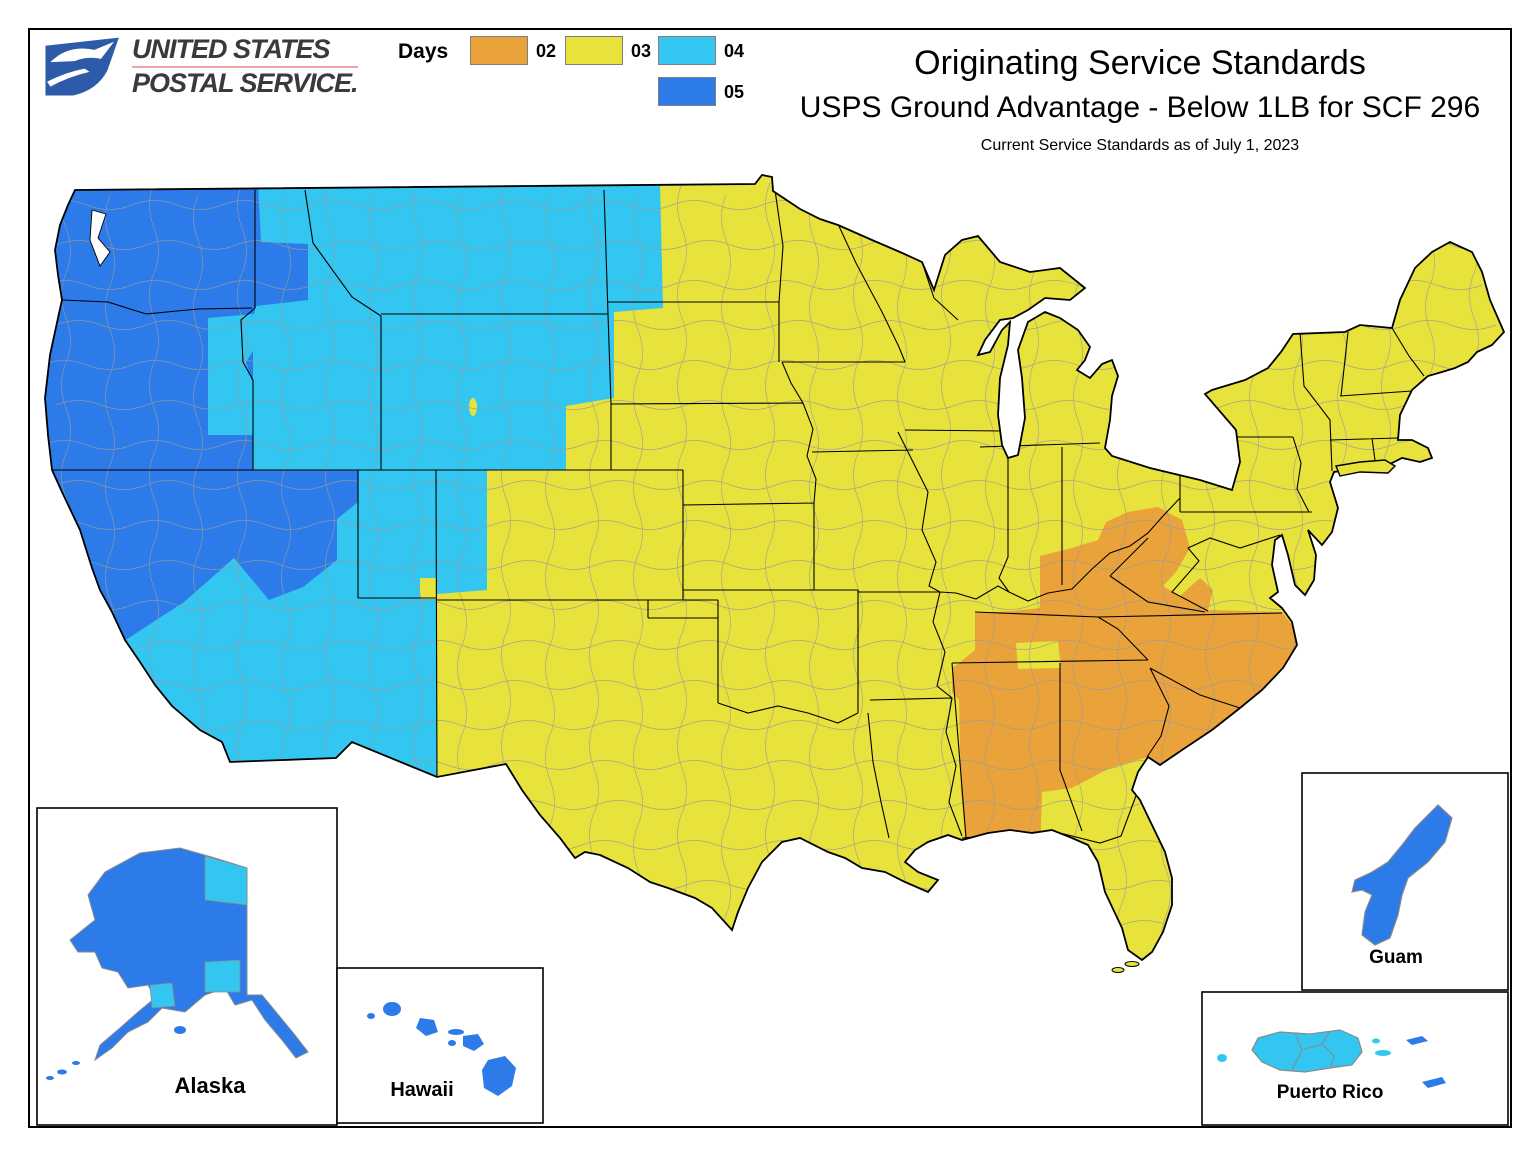 This screenshot has height=1152, width=1536. What do you see at coordinates (245, 83) in the screenshot?
I see `usps-logo-line2: POSTAL SERVICE.` at bounding box center [245, 83].